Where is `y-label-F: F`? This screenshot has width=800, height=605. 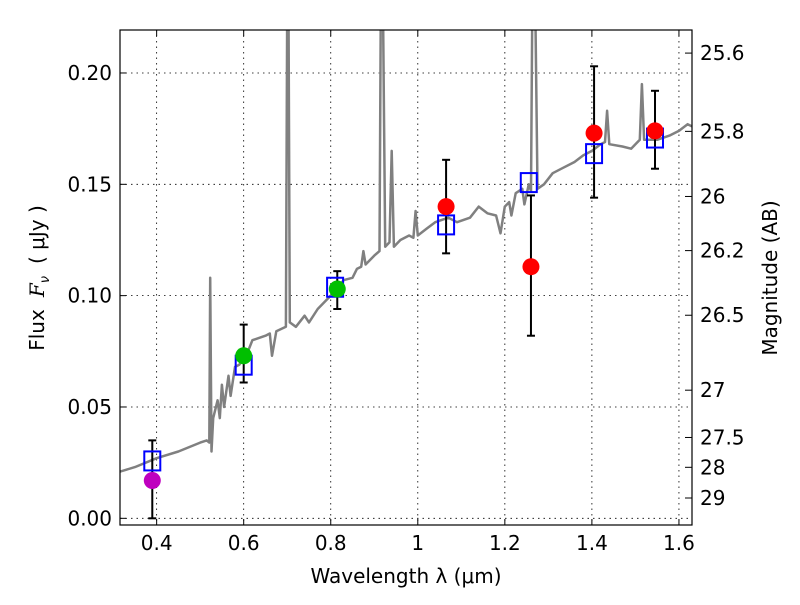
y-label-F: F is located at coordinates (37, 290).